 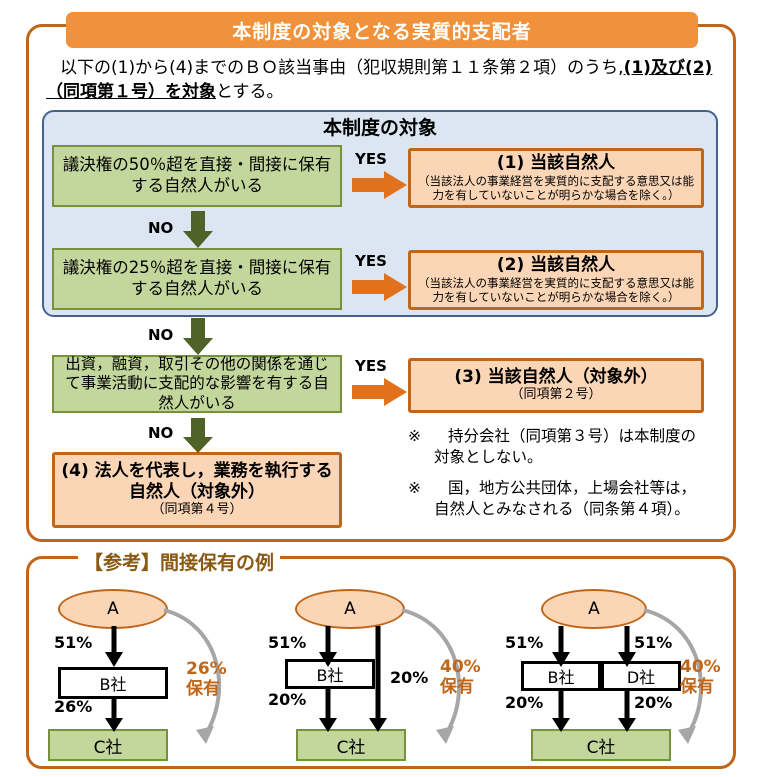 What do you see at coordinates (371, 366) in the screenshot?
I see `yes-label-3: YES` at bounding box center [371, 366].